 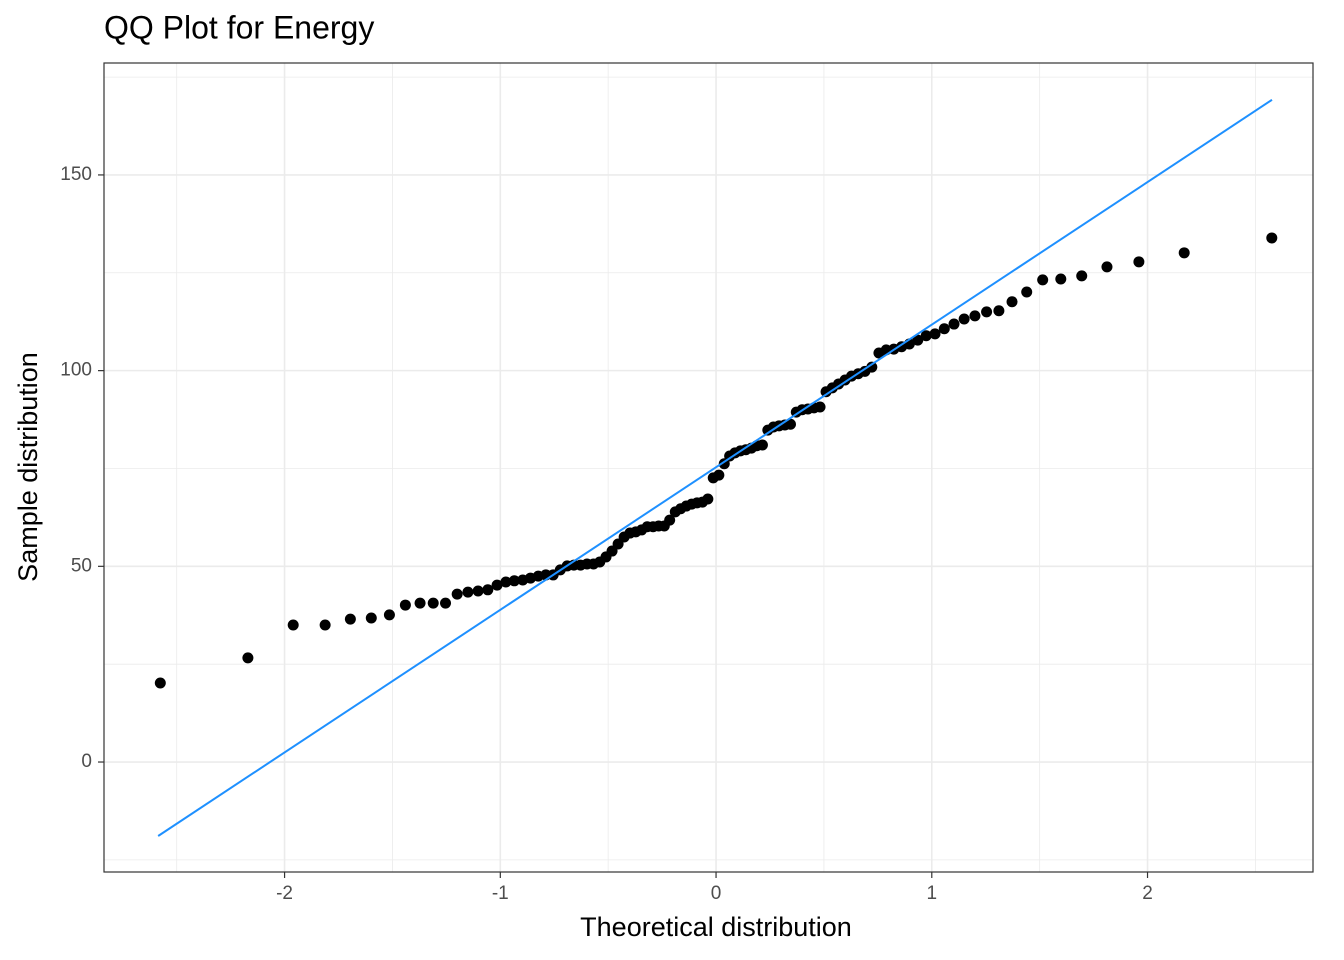 What do you see at coordinates (86, 761) in the screenshot?
I see `y-tick-label: 0` at bounding box center [86, 761].